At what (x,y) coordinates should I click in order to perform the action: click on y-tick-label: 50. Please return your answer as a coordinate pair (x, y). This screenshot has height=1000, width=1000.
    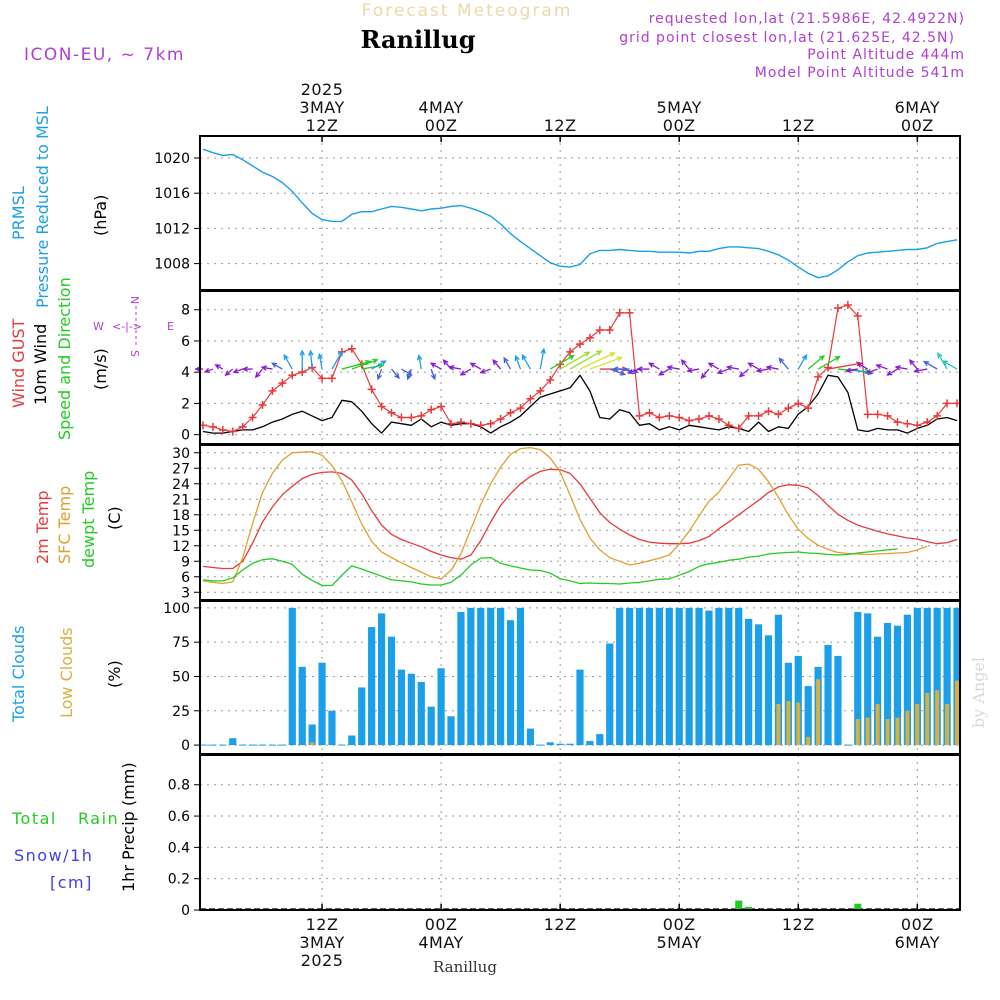
    Looking at the image, I should click on (181, 677).